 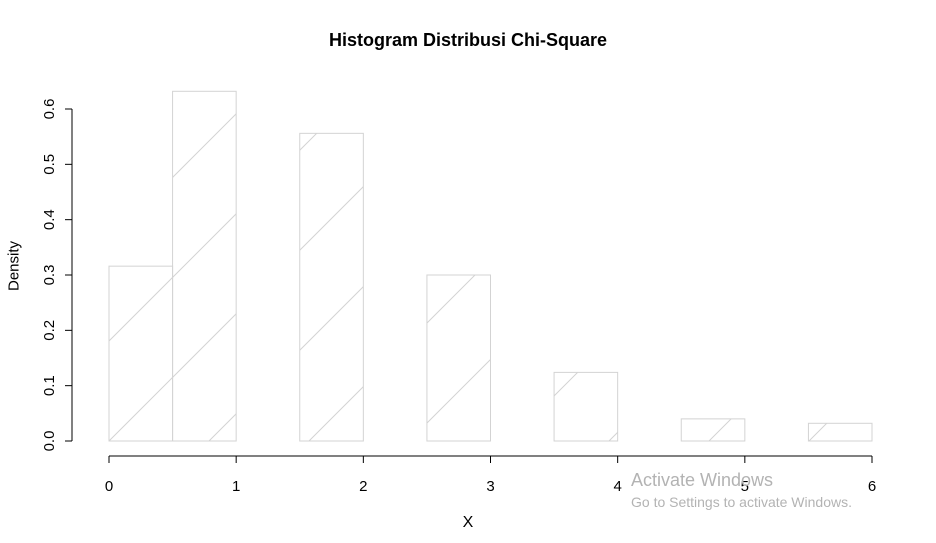 I want to click on y-axis: 0.0 0.1 0.2 0.3 0.4 0.5 0.6, so click(x=57, y=275).